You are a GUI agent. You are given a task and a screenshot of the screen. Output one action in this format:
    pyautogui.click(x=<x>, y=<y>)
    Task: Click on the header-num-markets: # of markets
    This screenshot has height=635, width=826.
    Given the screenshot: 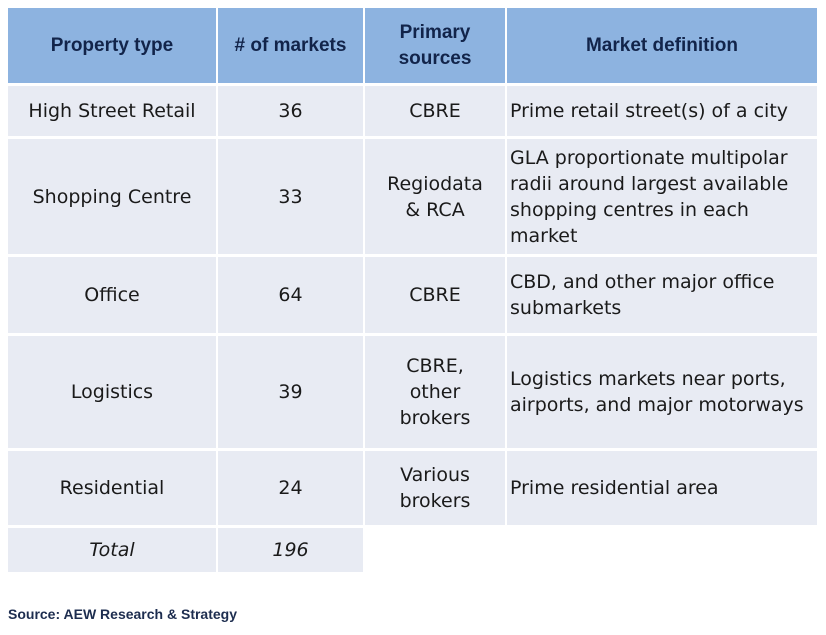 What is the action you would take?
    pyautogui.click(x=290, y=45)
    